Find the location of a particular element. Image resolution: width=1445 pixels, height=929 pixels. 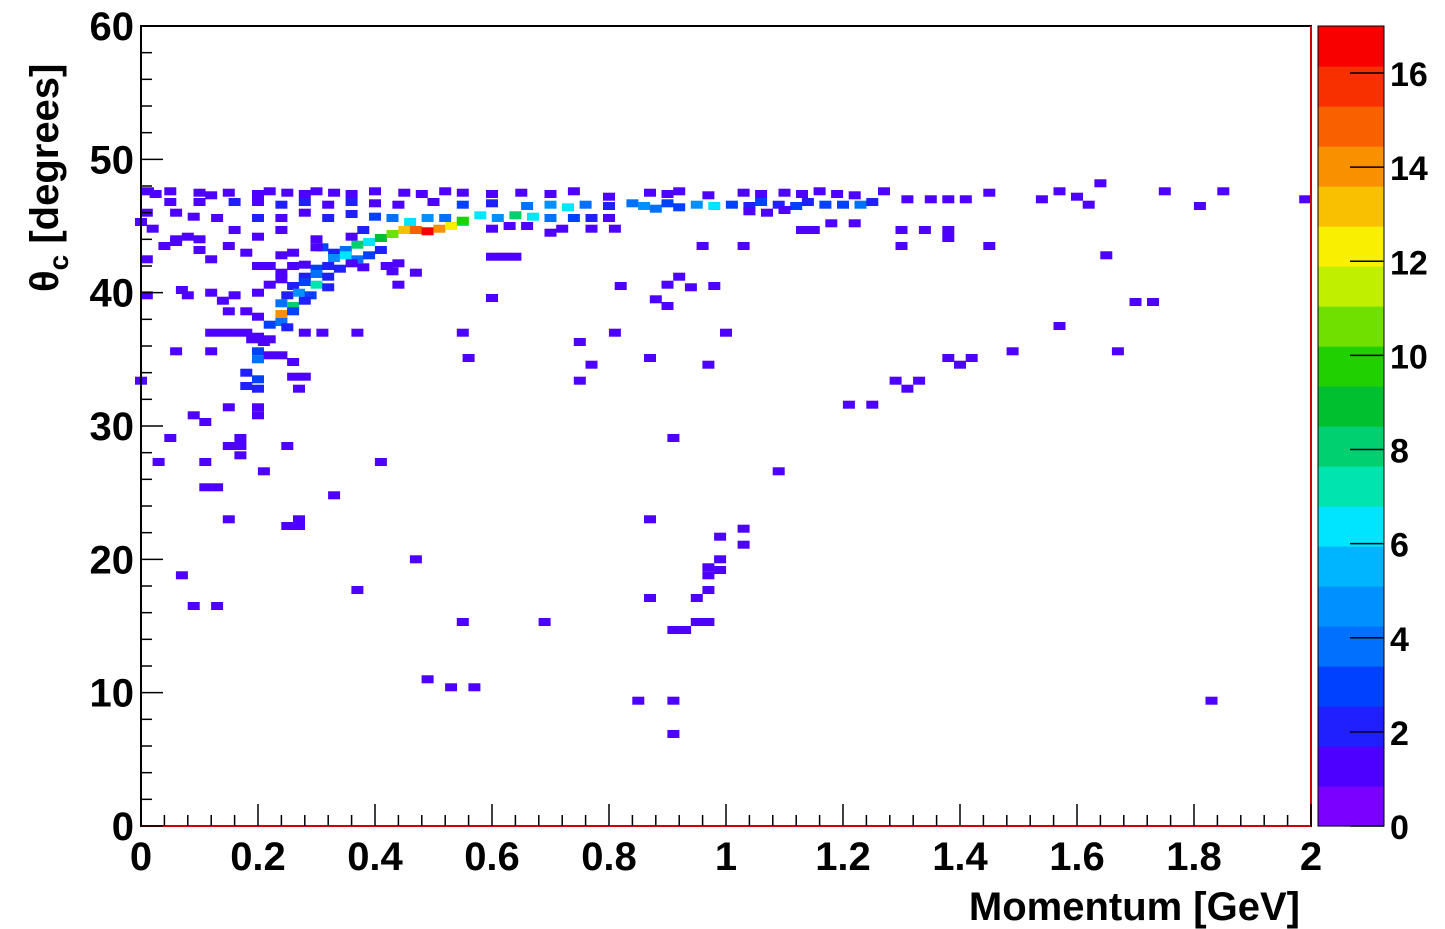

x-tick-label: 0 is located at coordinates (141, 857).